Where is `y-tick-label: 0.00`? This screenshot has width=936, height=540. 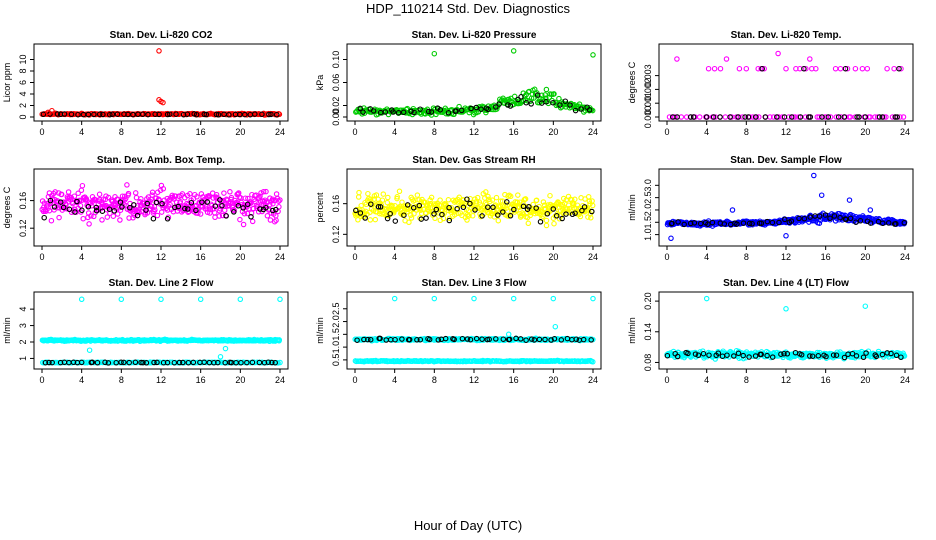 y-tick-label: 0.00 is located at coordinates (336, 117).